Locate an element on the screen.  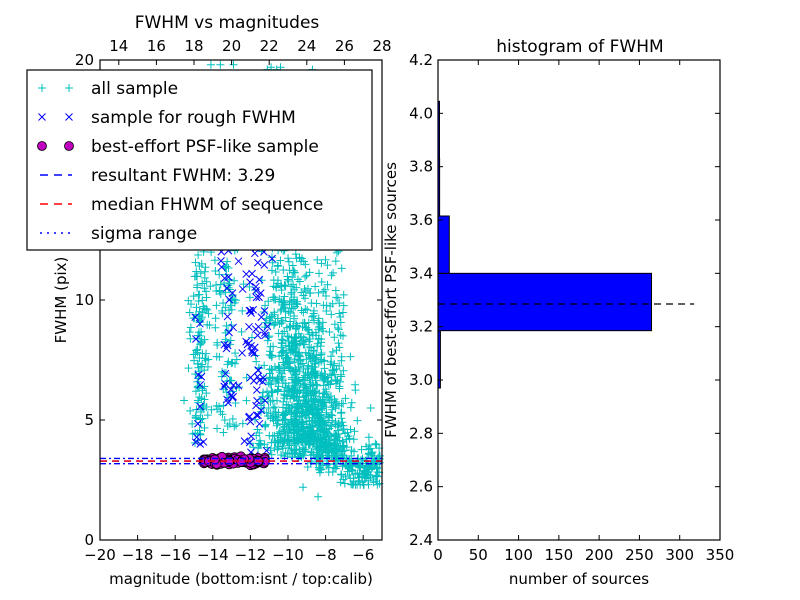
legend-label: median FHWM of sequence is located at coordinates (207, 205).